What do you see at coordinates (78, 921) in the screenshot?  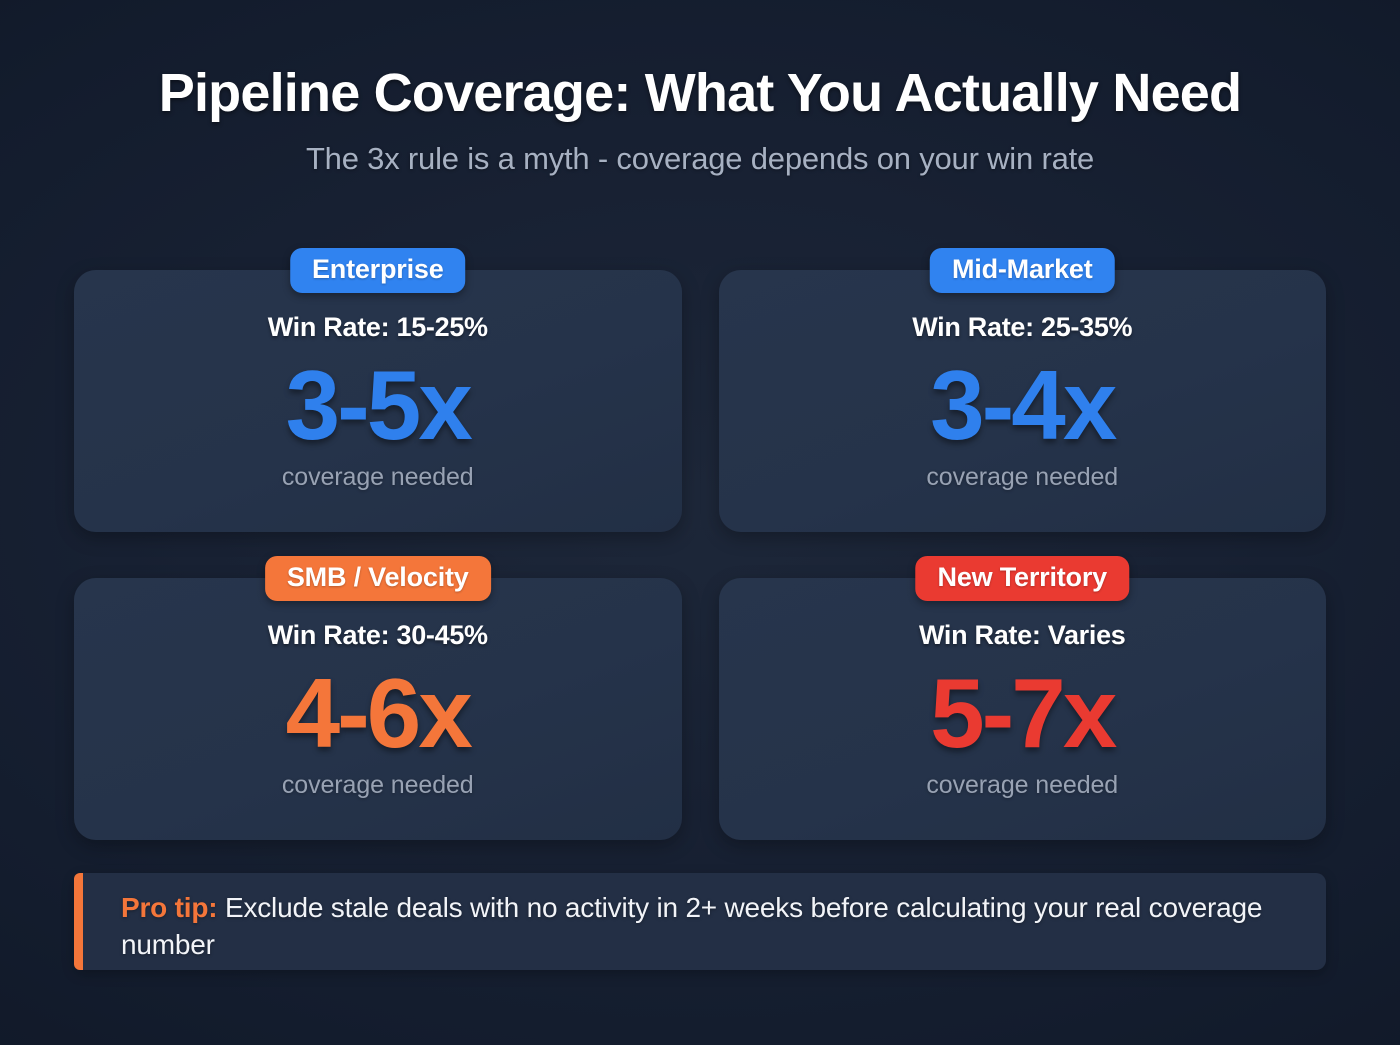 I see `pro-tip-accent-bar` at bounding box center [78, 921].